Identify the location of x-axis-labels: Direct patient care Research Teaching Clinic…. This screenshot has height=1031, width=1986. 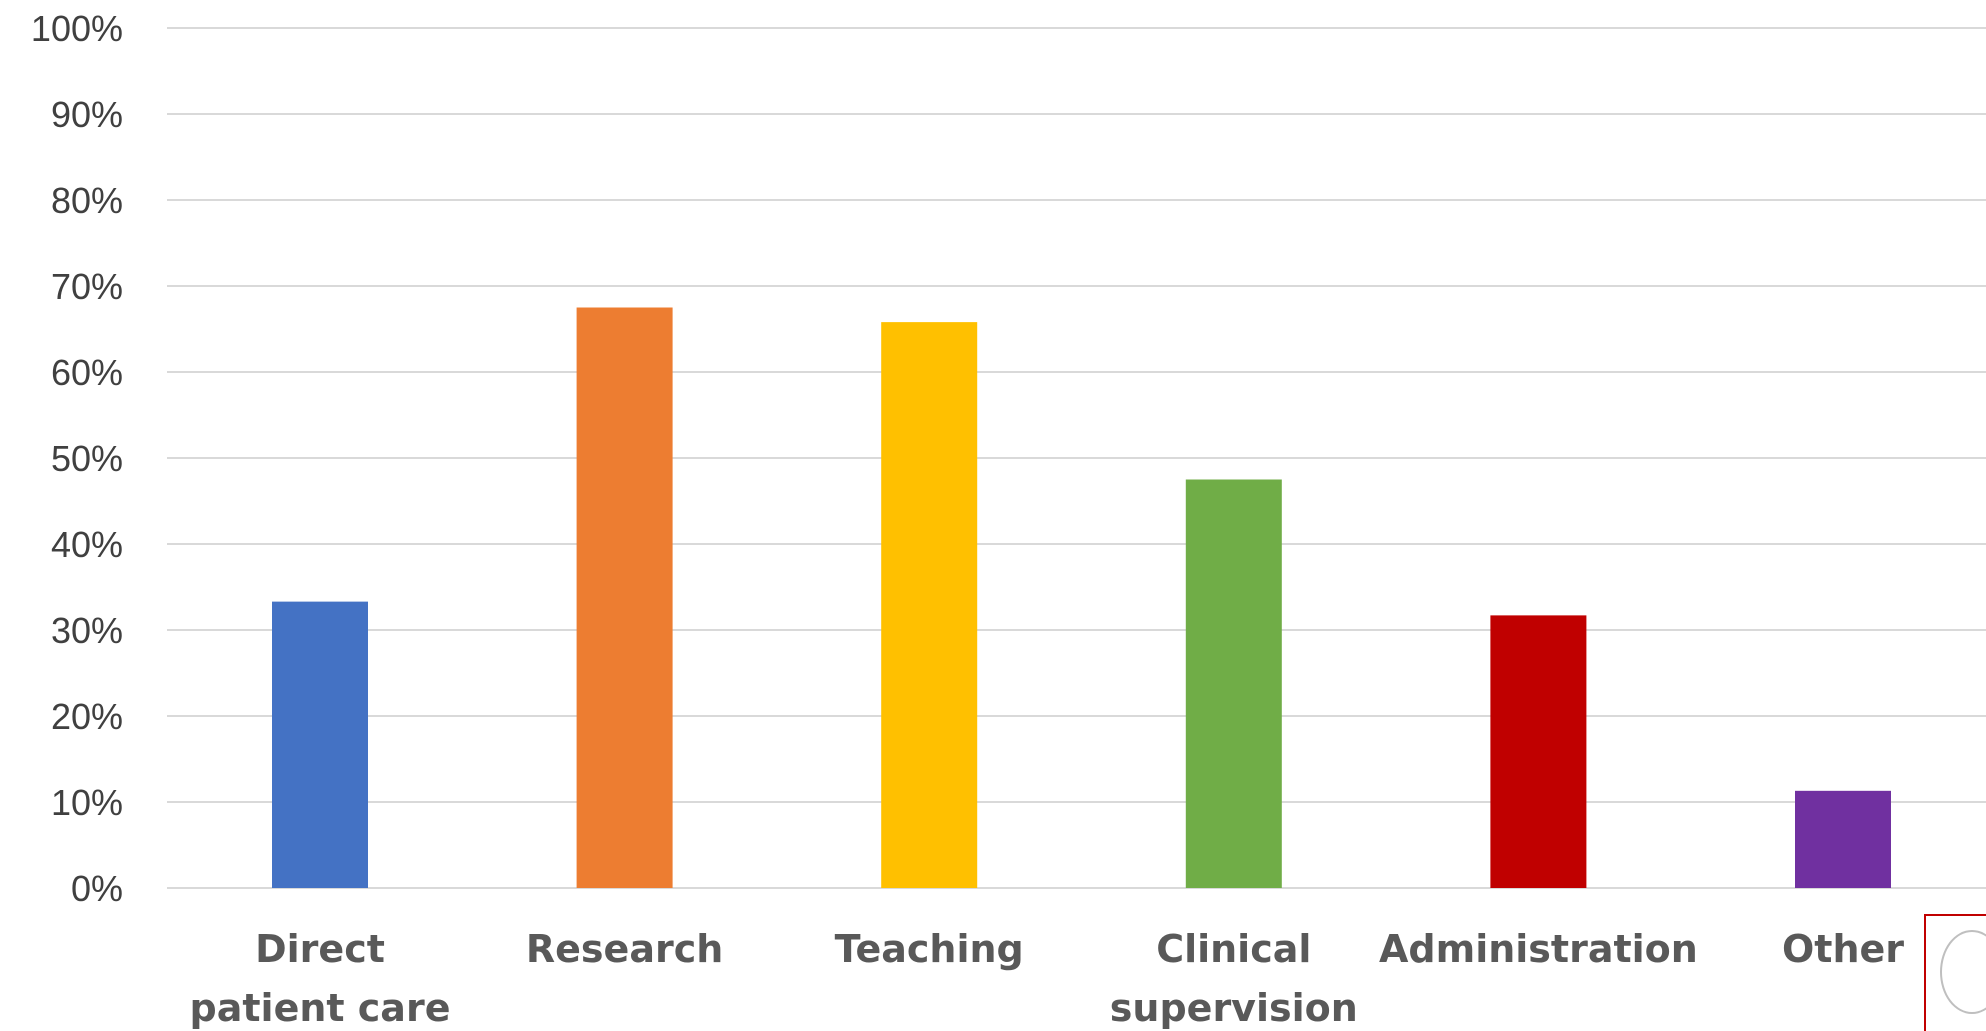
(1047, 978).